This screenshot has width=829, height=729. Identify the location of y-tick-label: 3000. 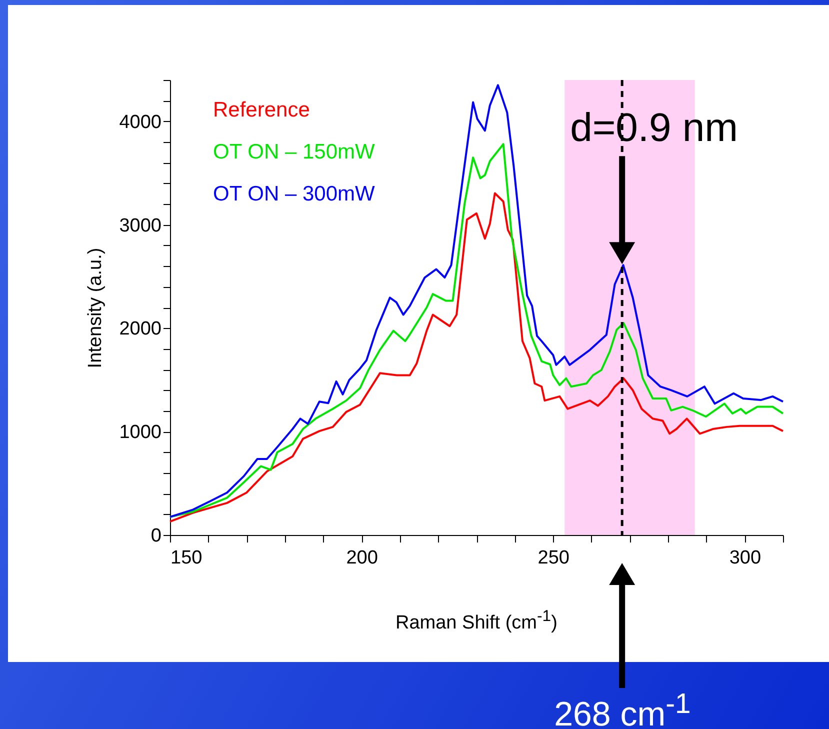
(140, 225).